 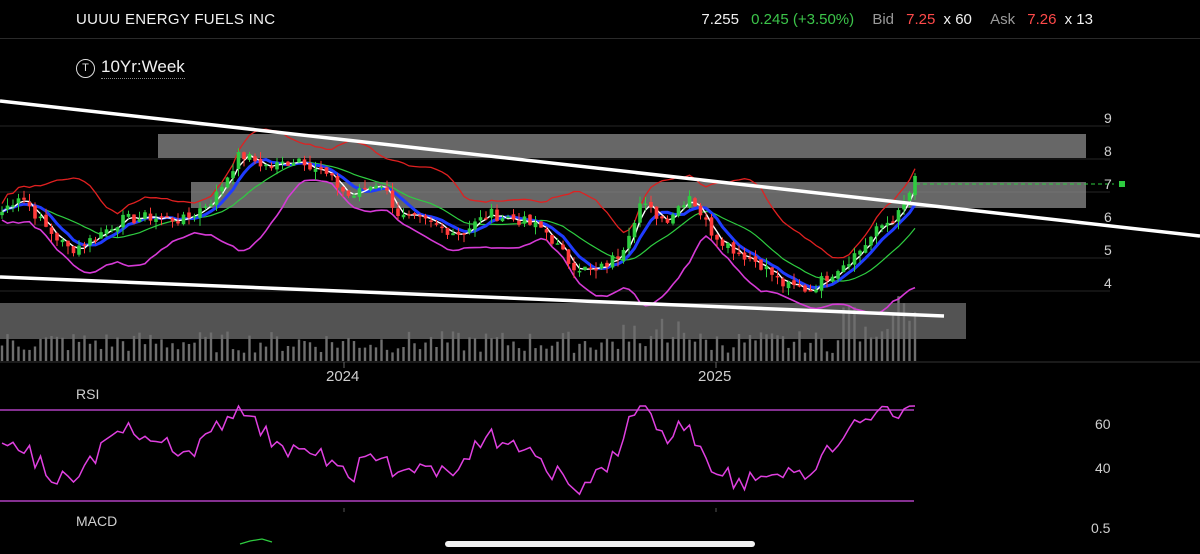 What do you see at coordinates (1078, 19) in the screenshot?
I see `ask-size: x 13` at bounding box center [1078, 19].